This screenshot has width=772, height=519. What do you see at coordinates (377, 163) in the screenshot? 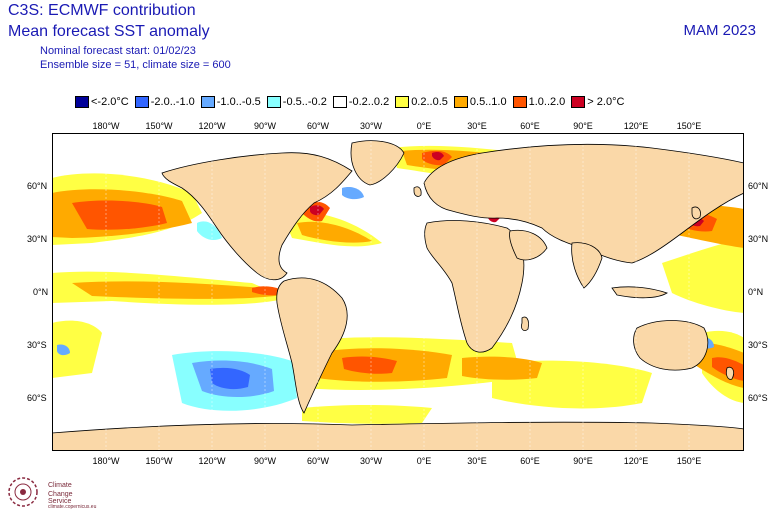
I see `greenland` at bounding box center [377, 163].